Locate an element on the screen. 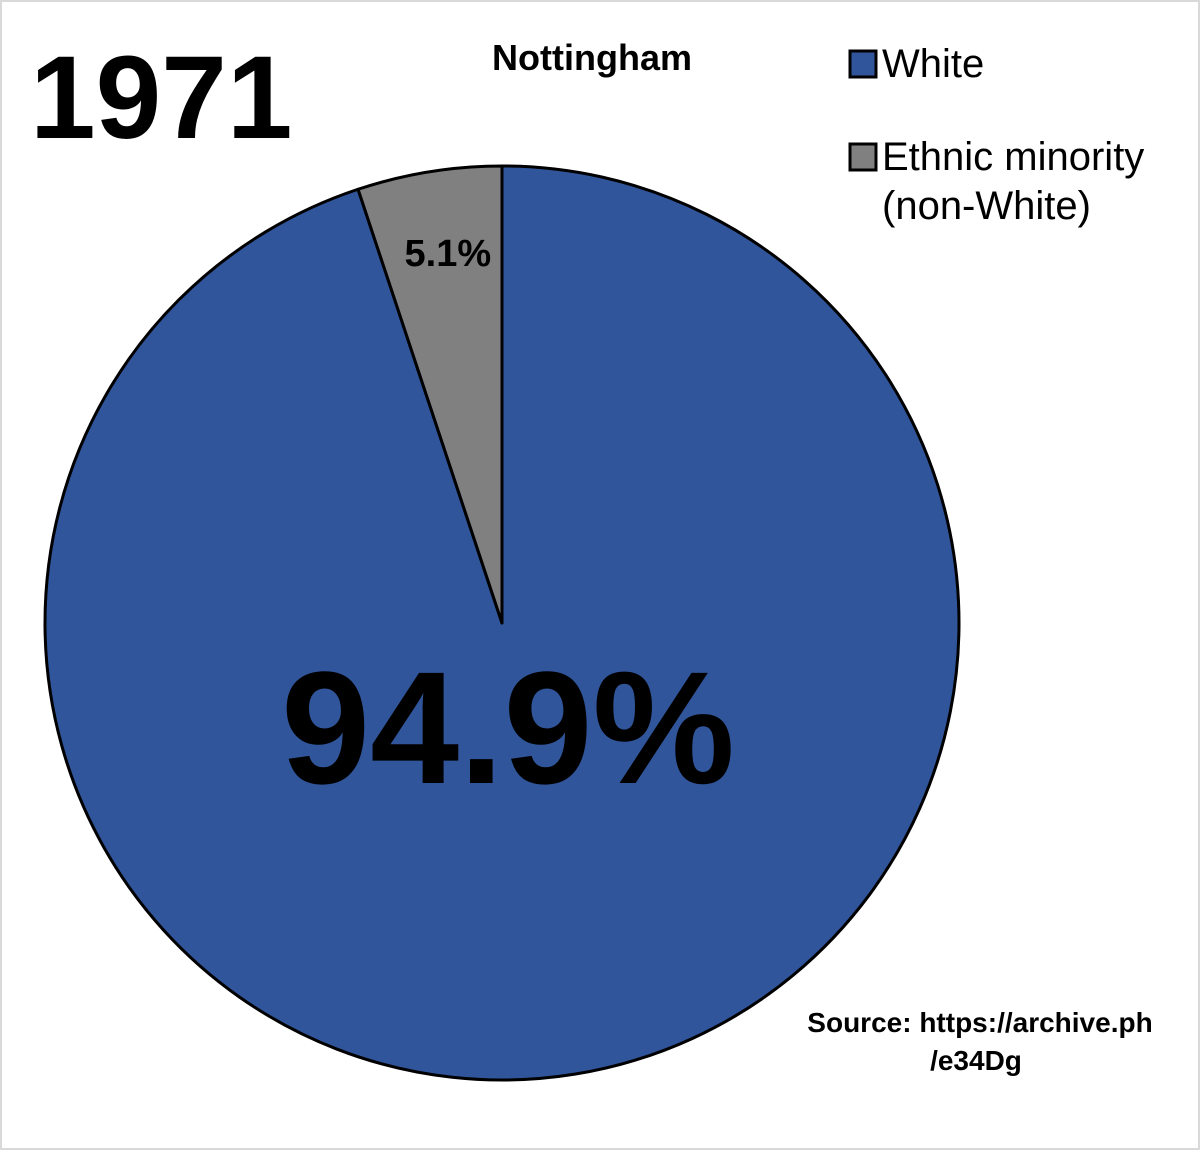  legend-label-1-1: (non-White) is located at coordinates (986, 206).